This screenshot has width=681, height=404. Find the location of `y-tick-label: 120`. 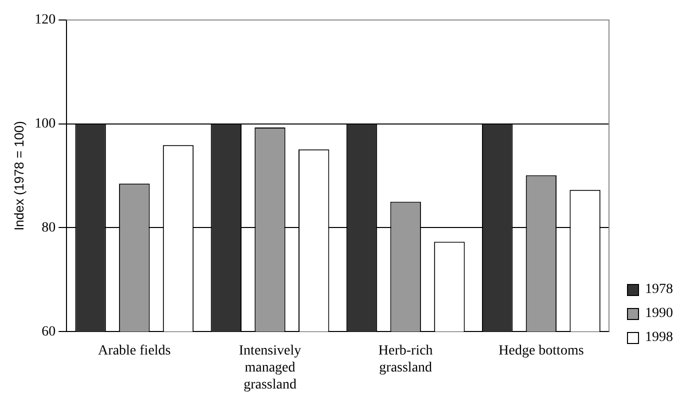

y-tick-label: 120 is located at coordinates (45, 20).